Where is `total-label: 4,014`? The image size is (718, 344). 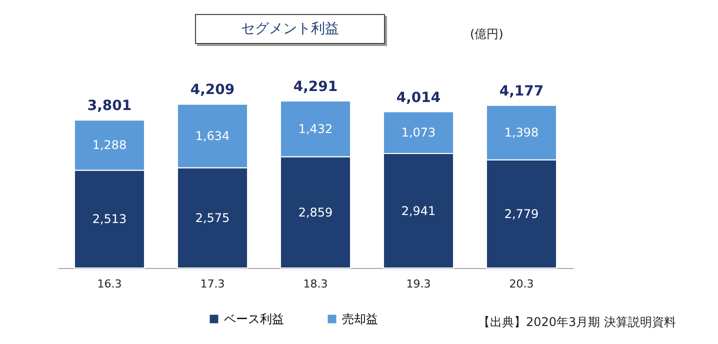
total-label: 4,014 is located at coordinates (418, 98).